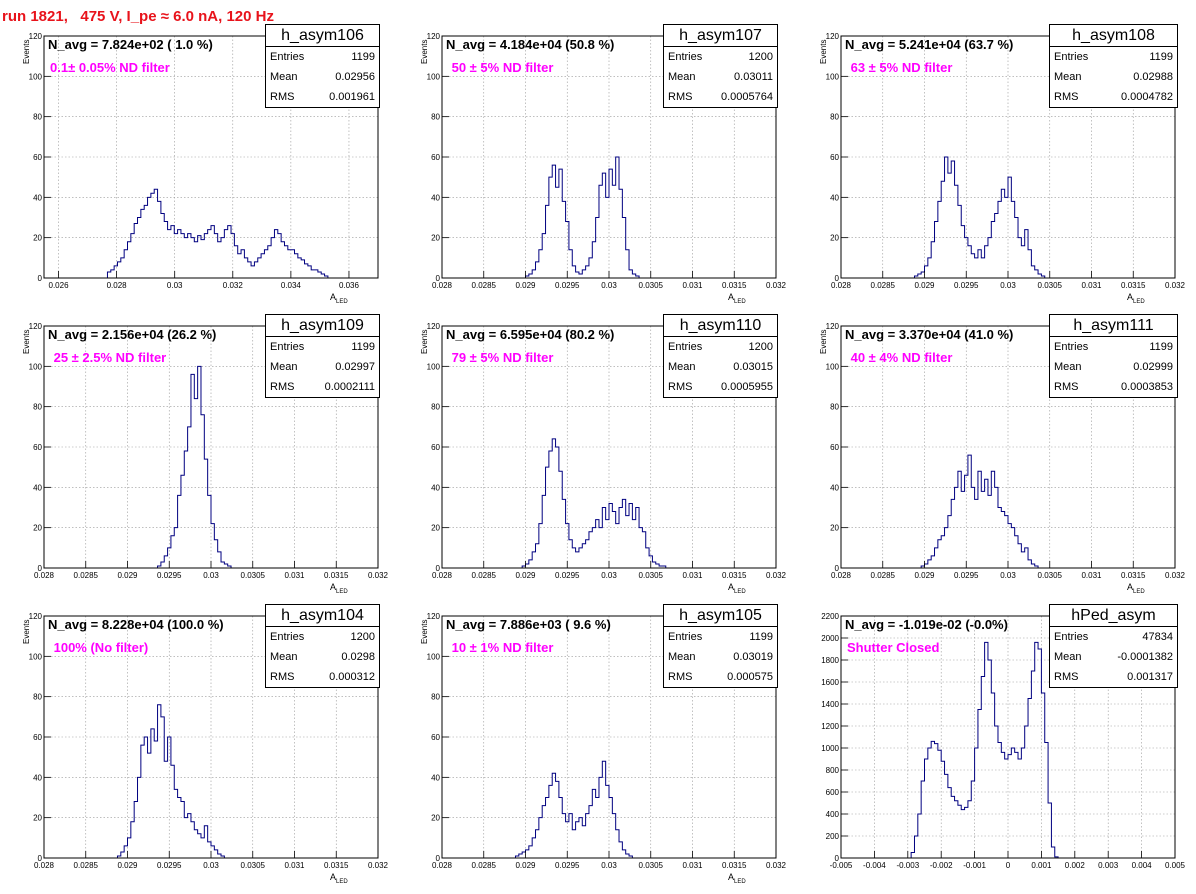 The width and height of the screenshot is (1196, 894). I want to click on stat-row-rms: RMS 0.0002111, so click(322, 387).